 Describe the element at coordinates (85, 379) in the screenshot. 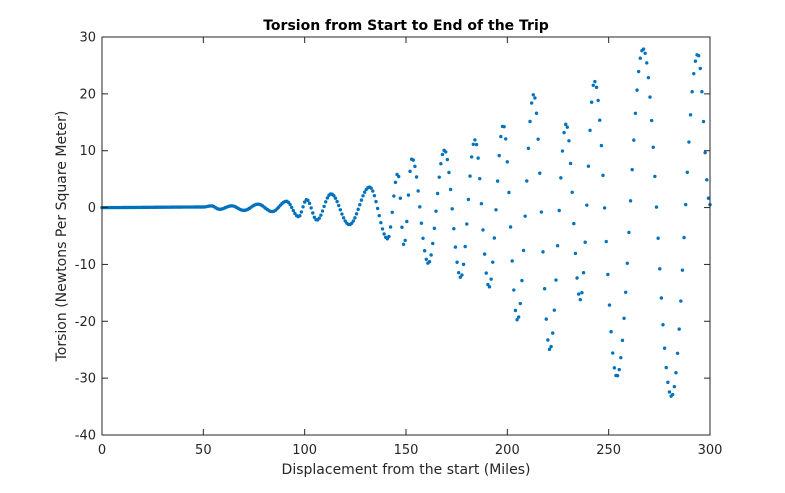

I see `y-tick-label: -30` at that location.